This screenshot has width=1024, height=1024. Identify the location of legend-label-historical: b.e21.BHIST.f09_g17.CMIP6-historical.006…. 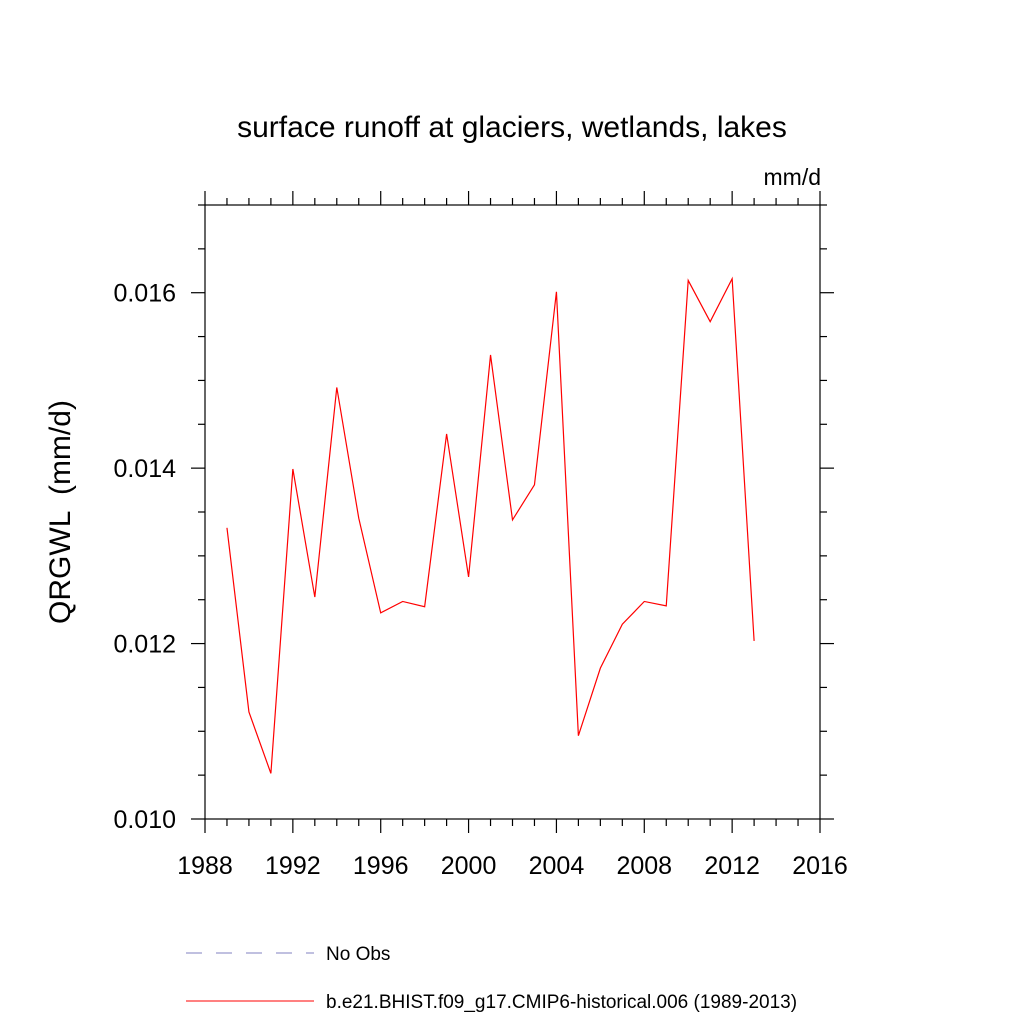
(561, 1002).